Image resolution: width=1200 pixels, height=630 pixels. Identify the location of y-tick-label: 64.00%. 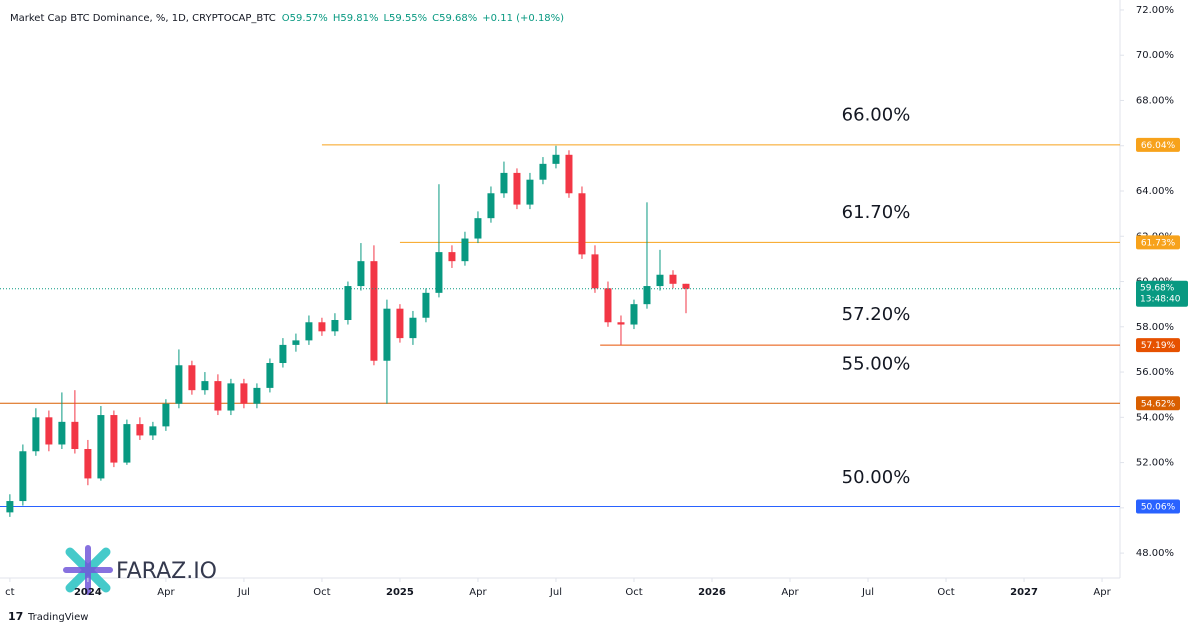
(1155, 191).